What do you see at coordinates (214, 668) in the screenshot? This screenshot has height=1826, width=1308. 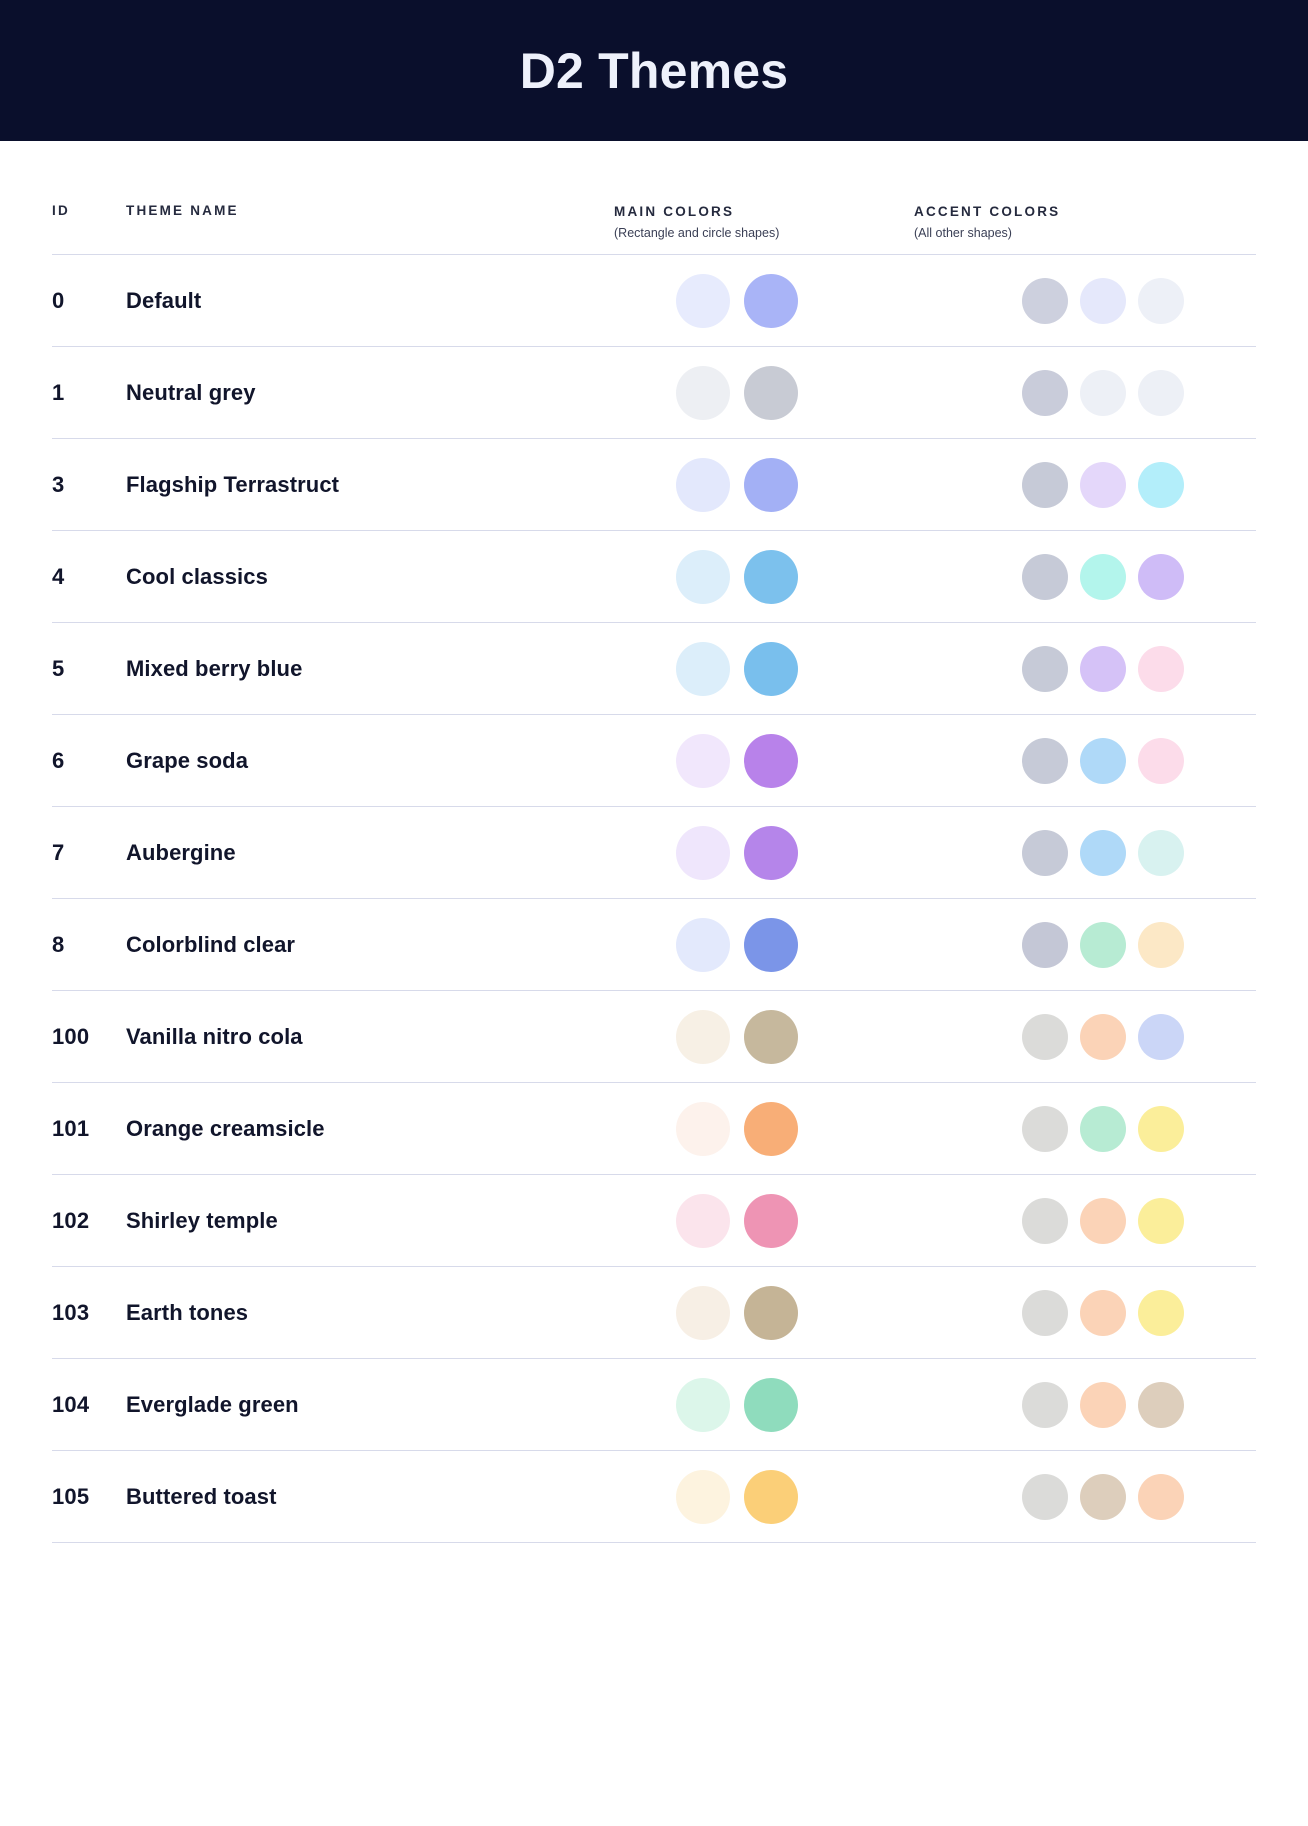 I see `theme-name: Mixed berry blue` at bounding box center [214, 668].